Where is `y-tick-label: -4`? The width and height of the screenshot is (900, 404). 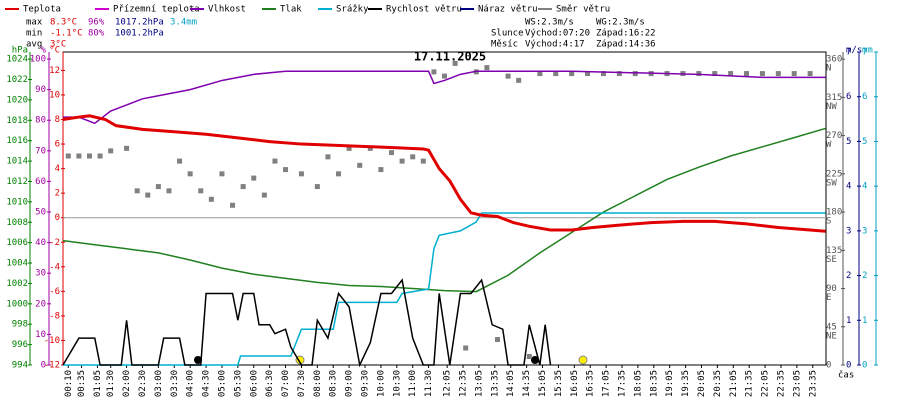 y-tick-label: -4 is located at coordinates (54, 267).